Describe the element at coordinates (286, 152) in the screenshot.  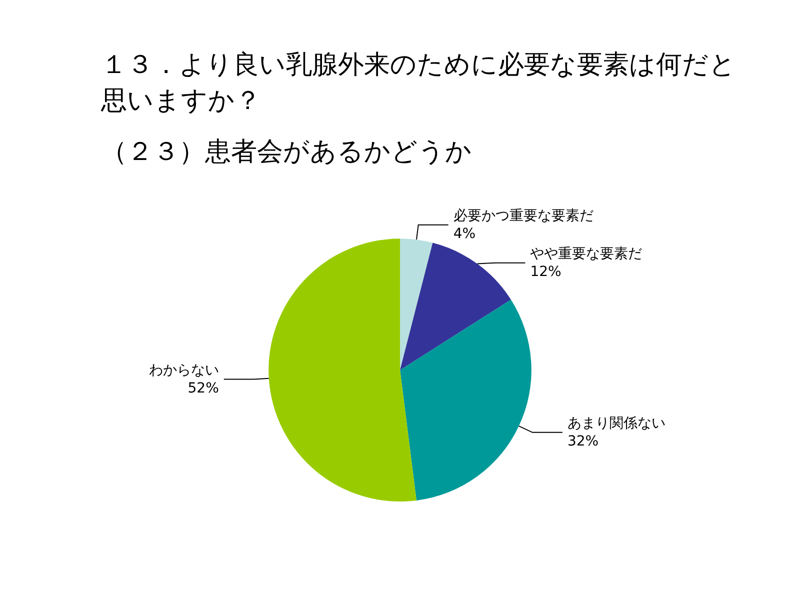
I see `chart-subtitle: （２３）患者会があるかどうか` at that location.